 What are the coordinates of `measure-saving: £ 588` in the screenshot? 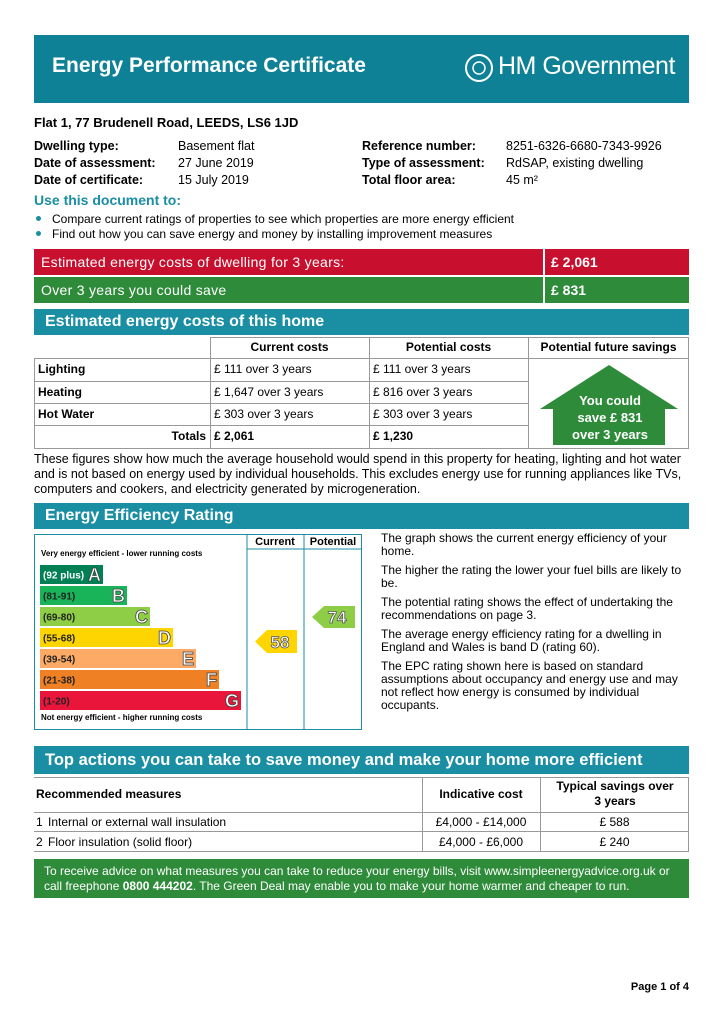 It's located at (614, 822).